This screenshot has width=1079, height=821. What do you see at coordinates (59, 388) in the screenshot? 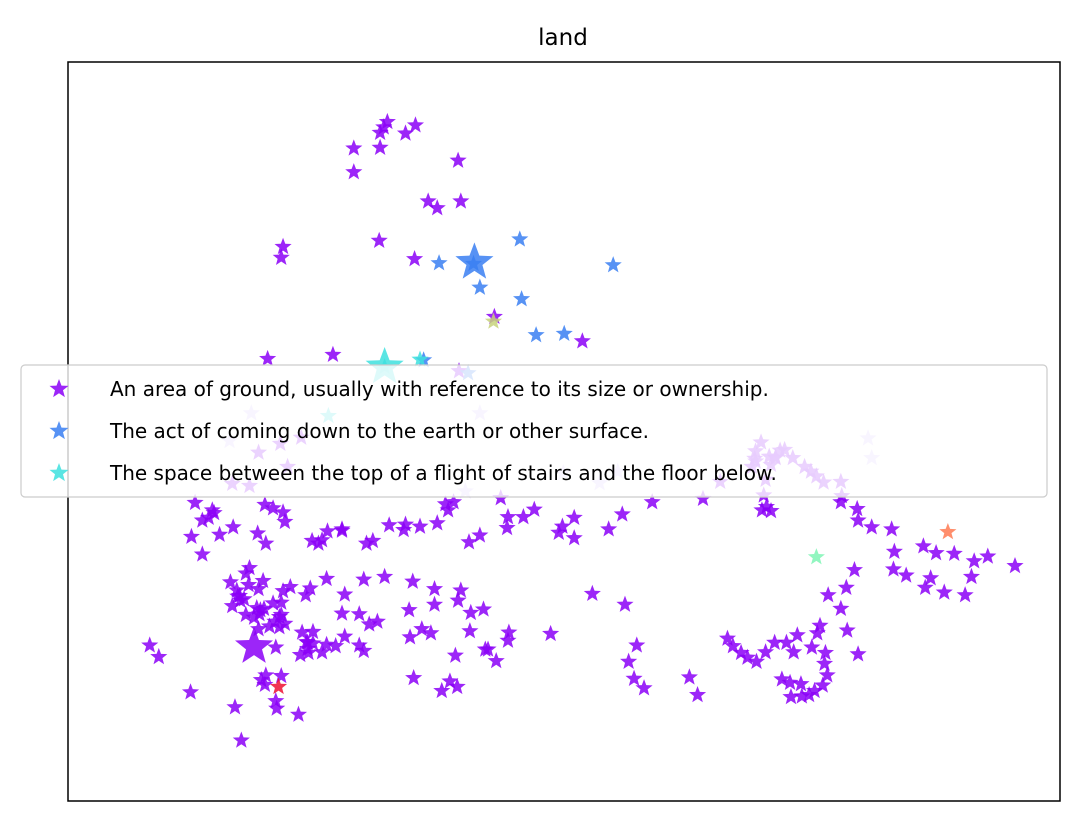
I see `legend-marker` at bounding box center [59, 388].